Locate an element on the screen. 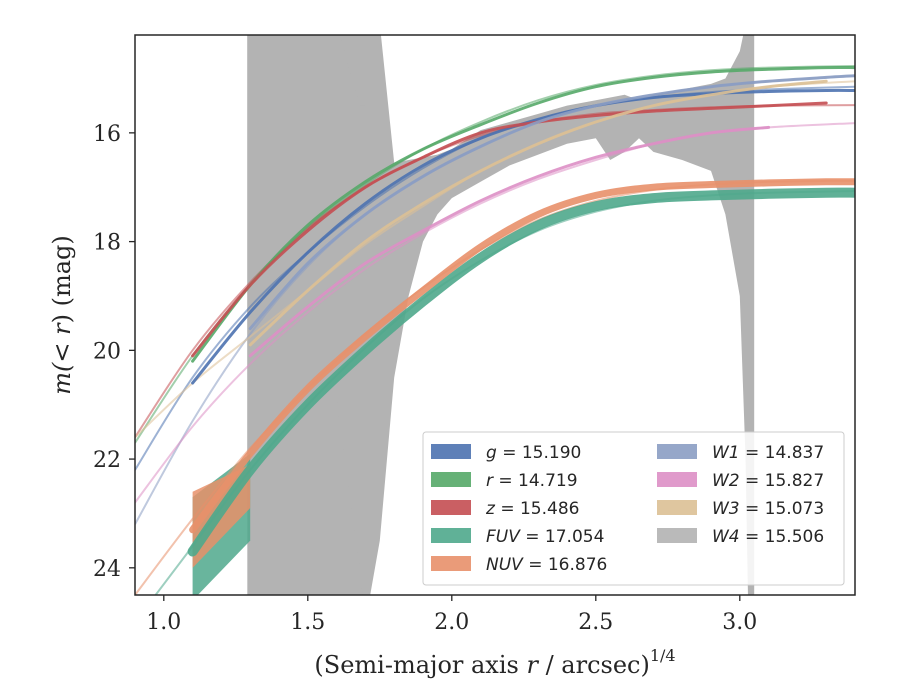 Image resolution: width=900 pixels, height=700 pixels. legend-entry-nuv: NUV = 16.876 is located at coordinates (519, 565).